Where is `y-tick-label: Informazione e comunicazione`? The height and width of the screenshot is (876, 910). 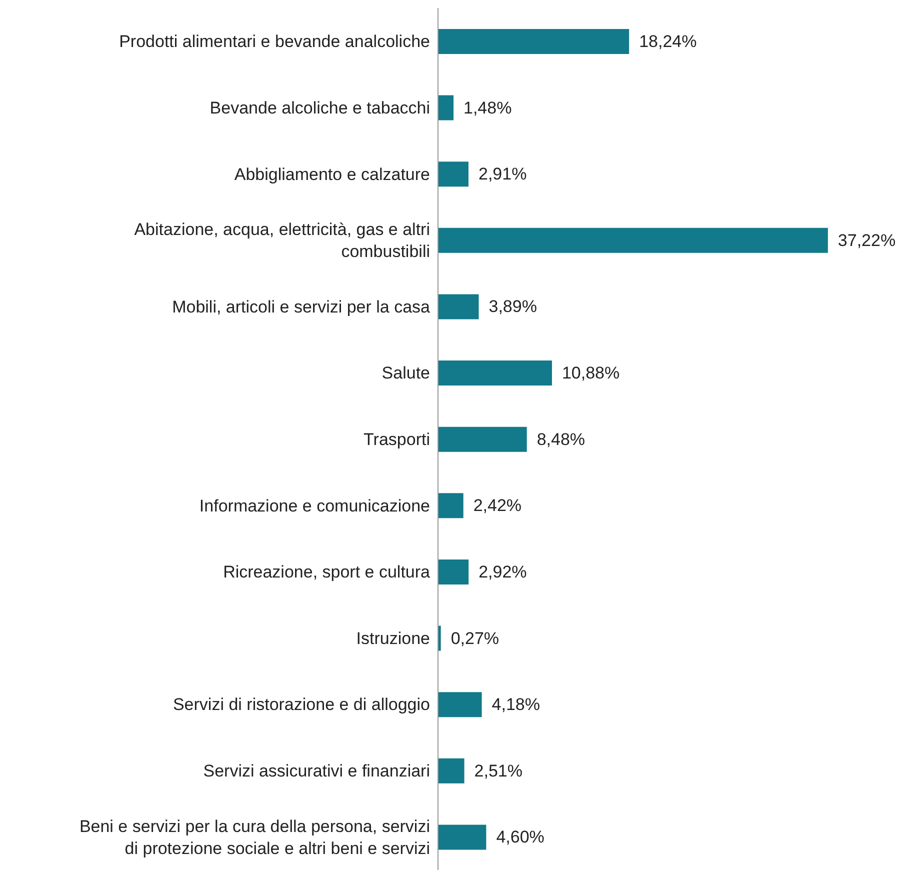
y-tick-label: Informazione e comunicazione is located at coordinates (314, 505).